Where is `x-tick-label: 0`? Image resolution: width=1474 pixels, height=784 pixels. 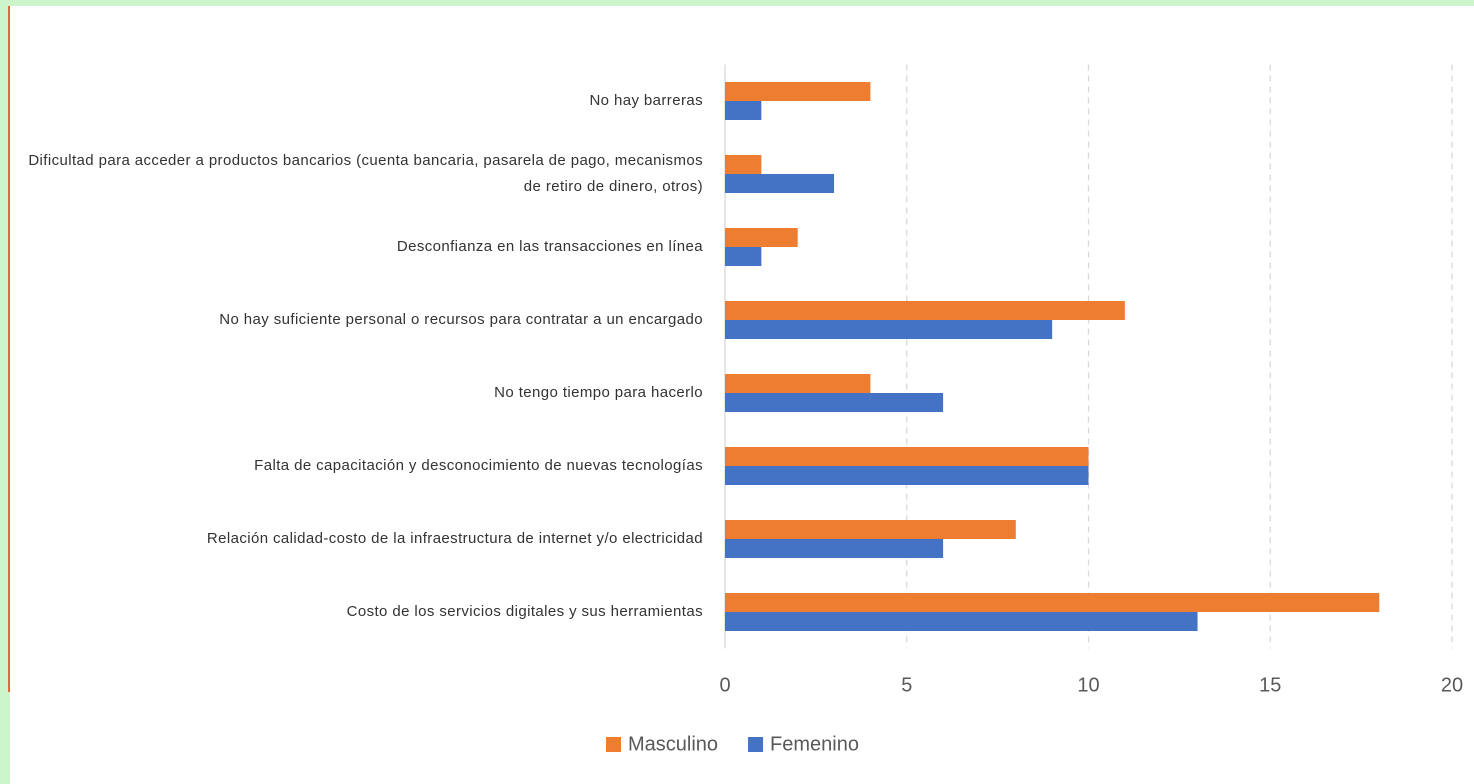
x-tick-label: 0 is located at coordinates (724, 685).